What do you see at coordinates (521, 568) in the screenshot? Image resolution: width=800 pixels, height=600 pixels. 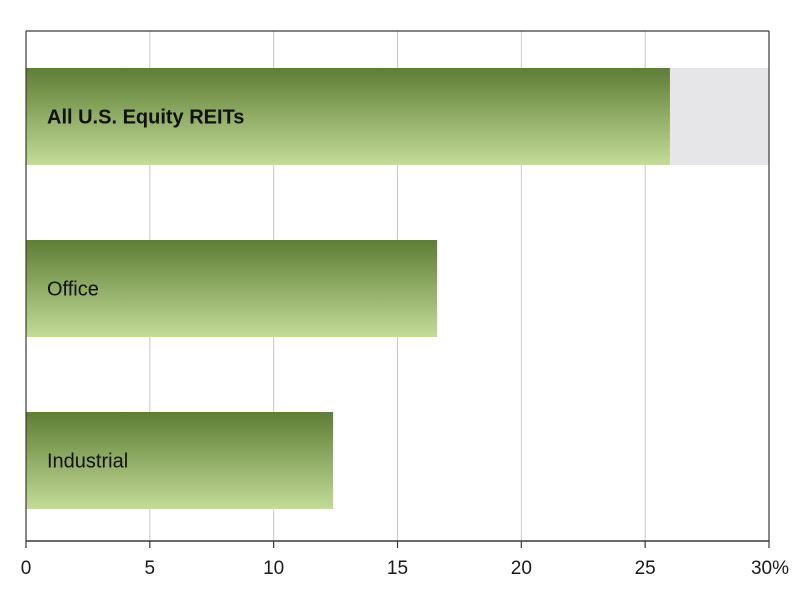 I see `x-tick-label: 20` at bounding box center [521, 568].